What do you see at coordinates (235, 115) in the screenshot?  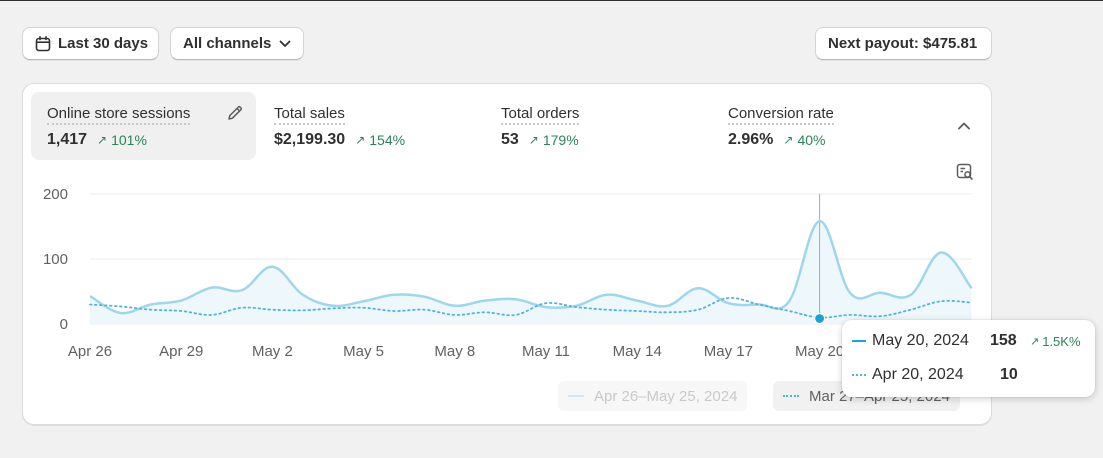 I see `pencil-icon` at bounding box center [235, 115].